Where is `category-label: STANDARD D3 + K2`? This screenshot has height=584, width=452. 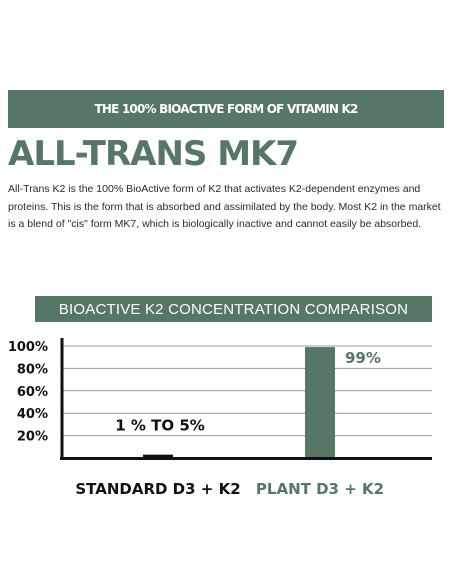 category-label: STANDARD D3 + K2 is located at coordinates (157, 489).